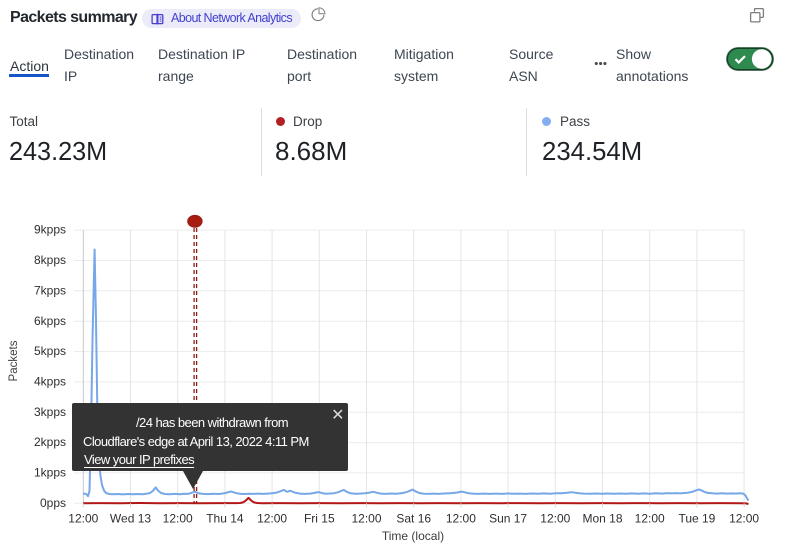  I want to click on svg-text: Packets, so click(14, 360).